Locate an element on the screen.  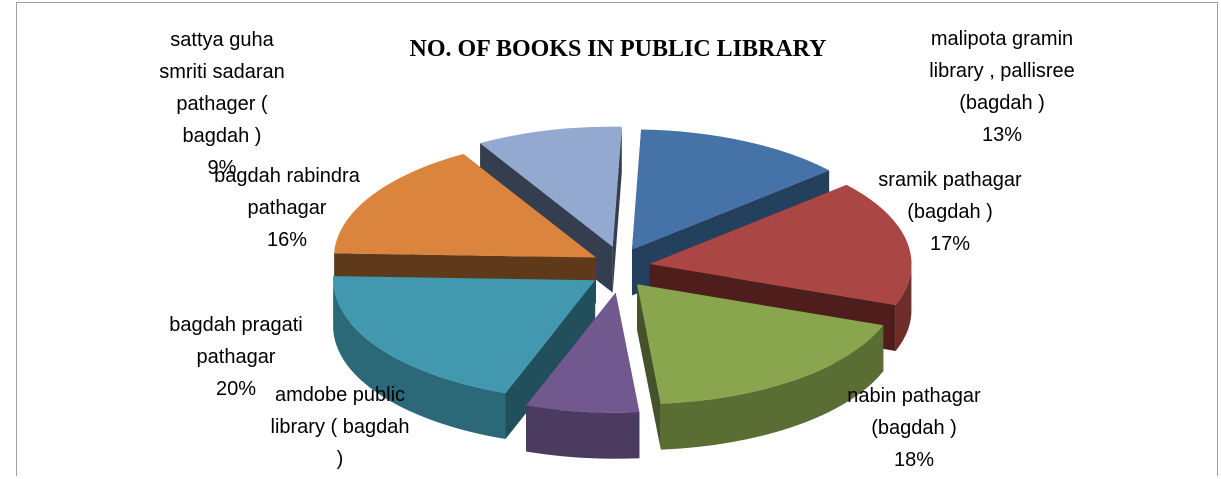
slice-label-line: 20% is located at coordinates (236, 389).